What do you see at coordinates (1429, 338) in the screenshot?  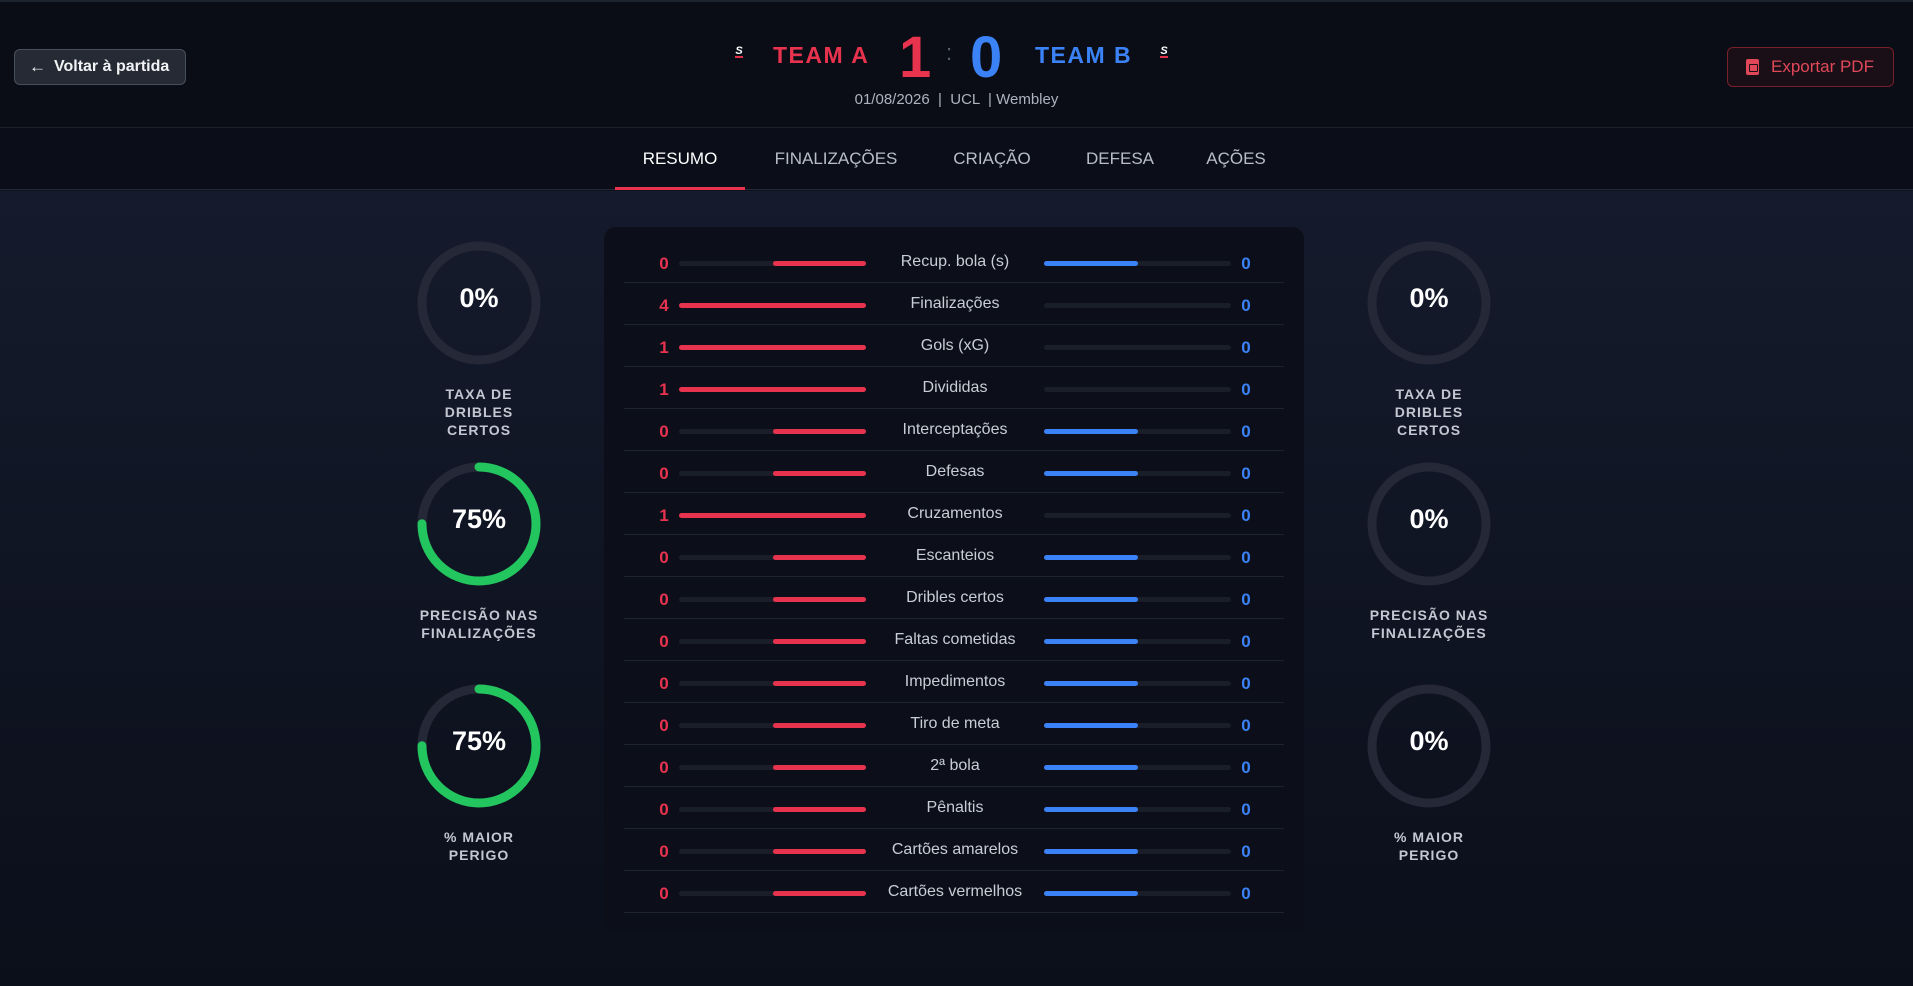 I see `right-gauge-0: 0% TAXA DE DRIBLES CERTOS` at bounding box center [1429, 338].